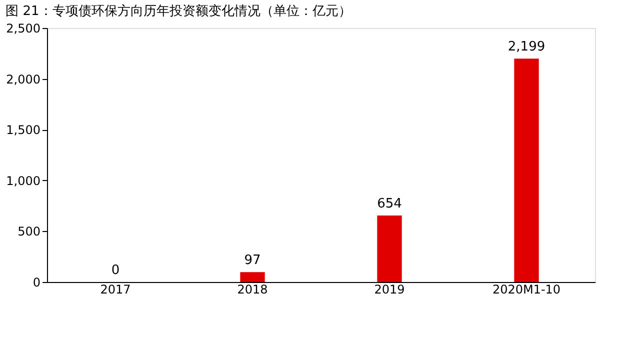 This screenshot has width=640, height=340. What do you see at coordinates (29, 231) in the screenshot?
I see `y-tick-label: 500` at bounding box center [29, 231].